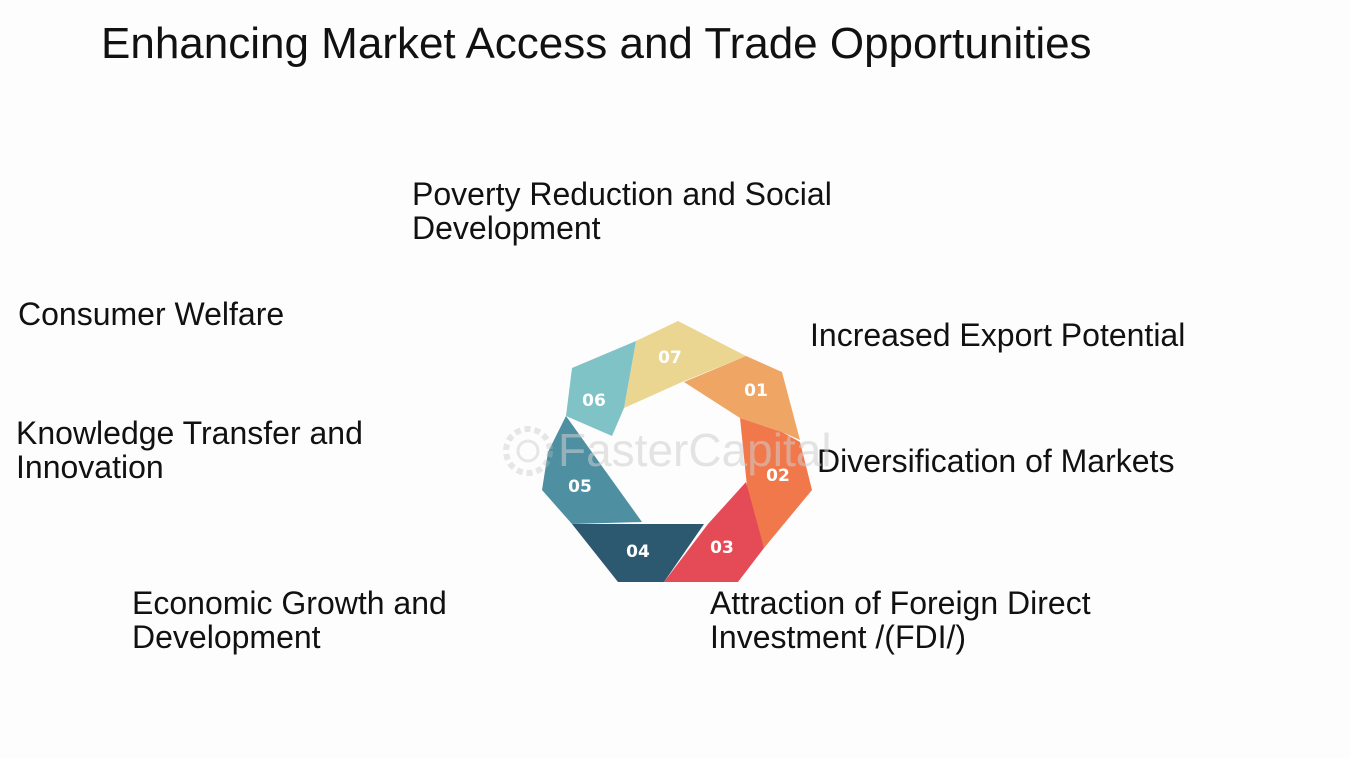 Image resolution: width=1350 pixels, height=759 pixels. Describe the element at coordinates (594, 401) in the screenshot. I see `segment-06-number: 06` at that location.